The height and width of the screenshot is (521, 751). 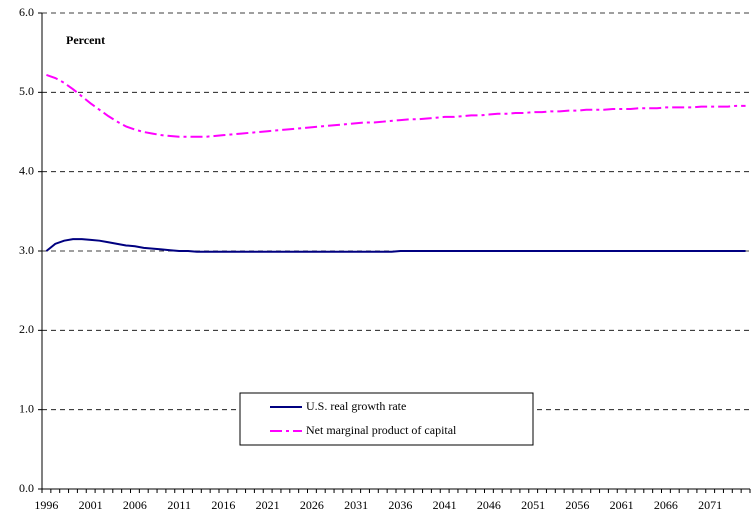 I want to click on x-tick-label: 2051, so click(x=533, y=505).